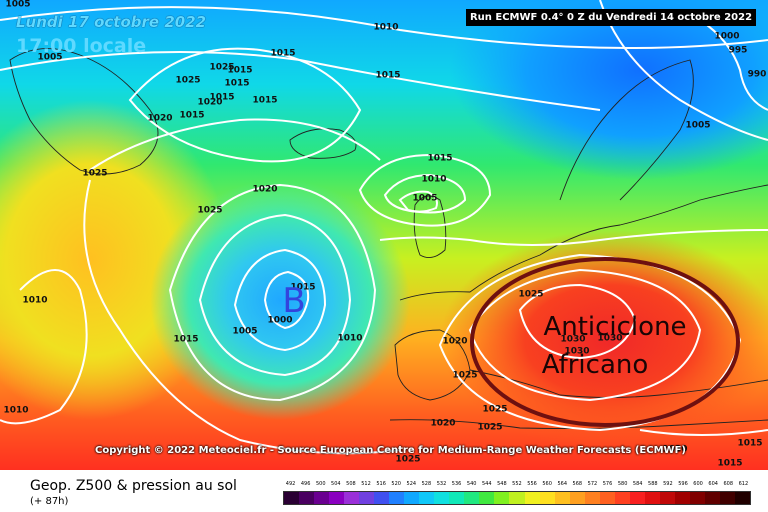  What do you see at coordinates (49, 501) in the screenshot?
I see `forecast-lead-time: (+ 87h)` at bounding box center [49, 501].